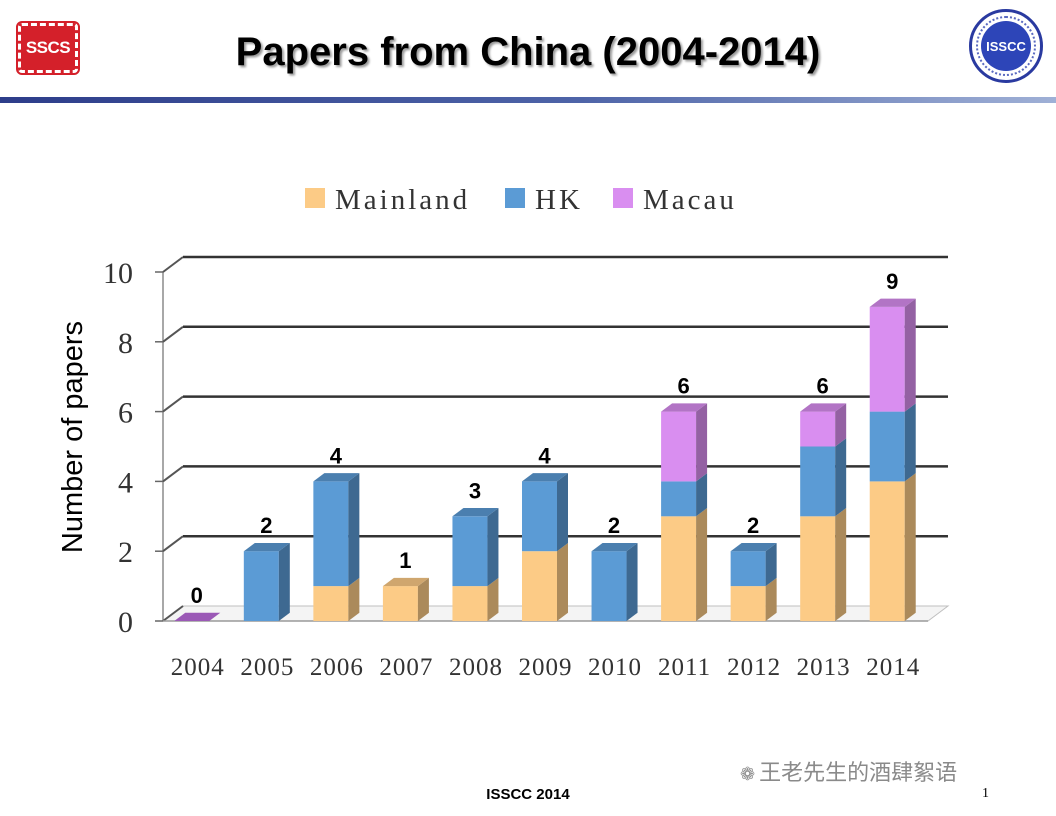 The image size is (1056, 816). Describe the element at coordinates (125, 482) in the screenshot. I see `y-tick-label: 4` at that location.